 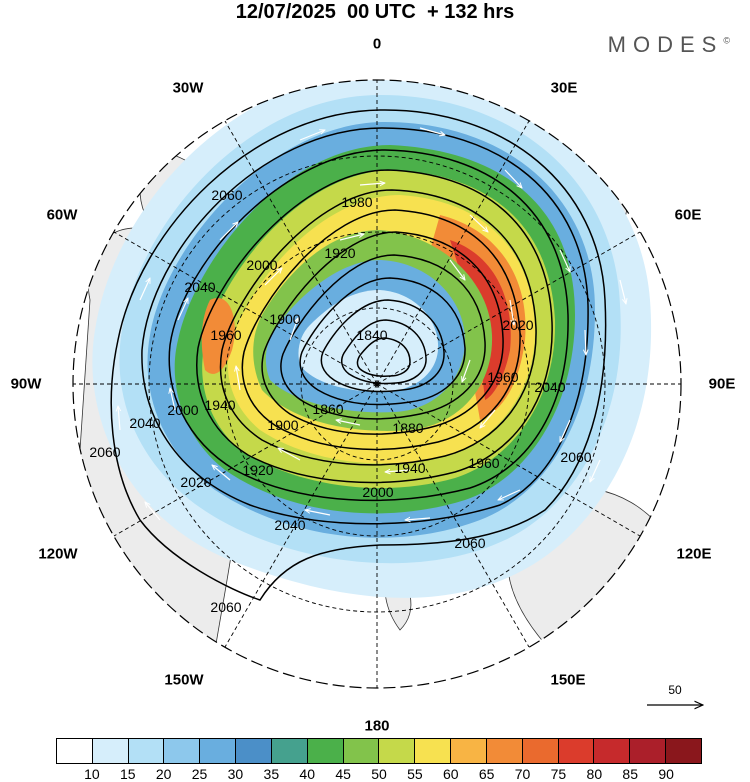 What do you see at coordinates (199, 287) in the screenshot?
I see `contour-label-2040: 2040` at bounding box center [199, 287].